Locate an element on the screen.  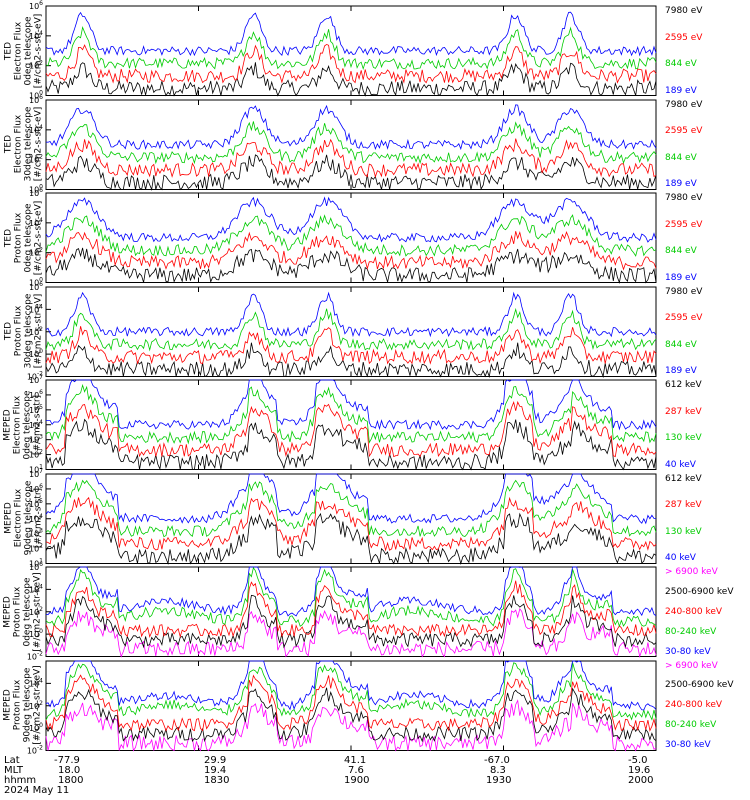
legend-channel-label: > 6900 keV is located at coordinates (691, 665).